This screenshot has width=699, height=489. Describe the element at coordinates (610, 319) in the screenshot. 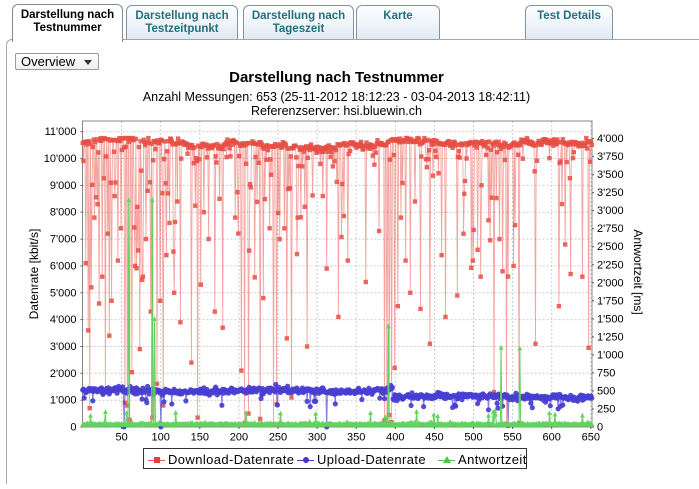

I see `svg-text: 1'500` at that location.